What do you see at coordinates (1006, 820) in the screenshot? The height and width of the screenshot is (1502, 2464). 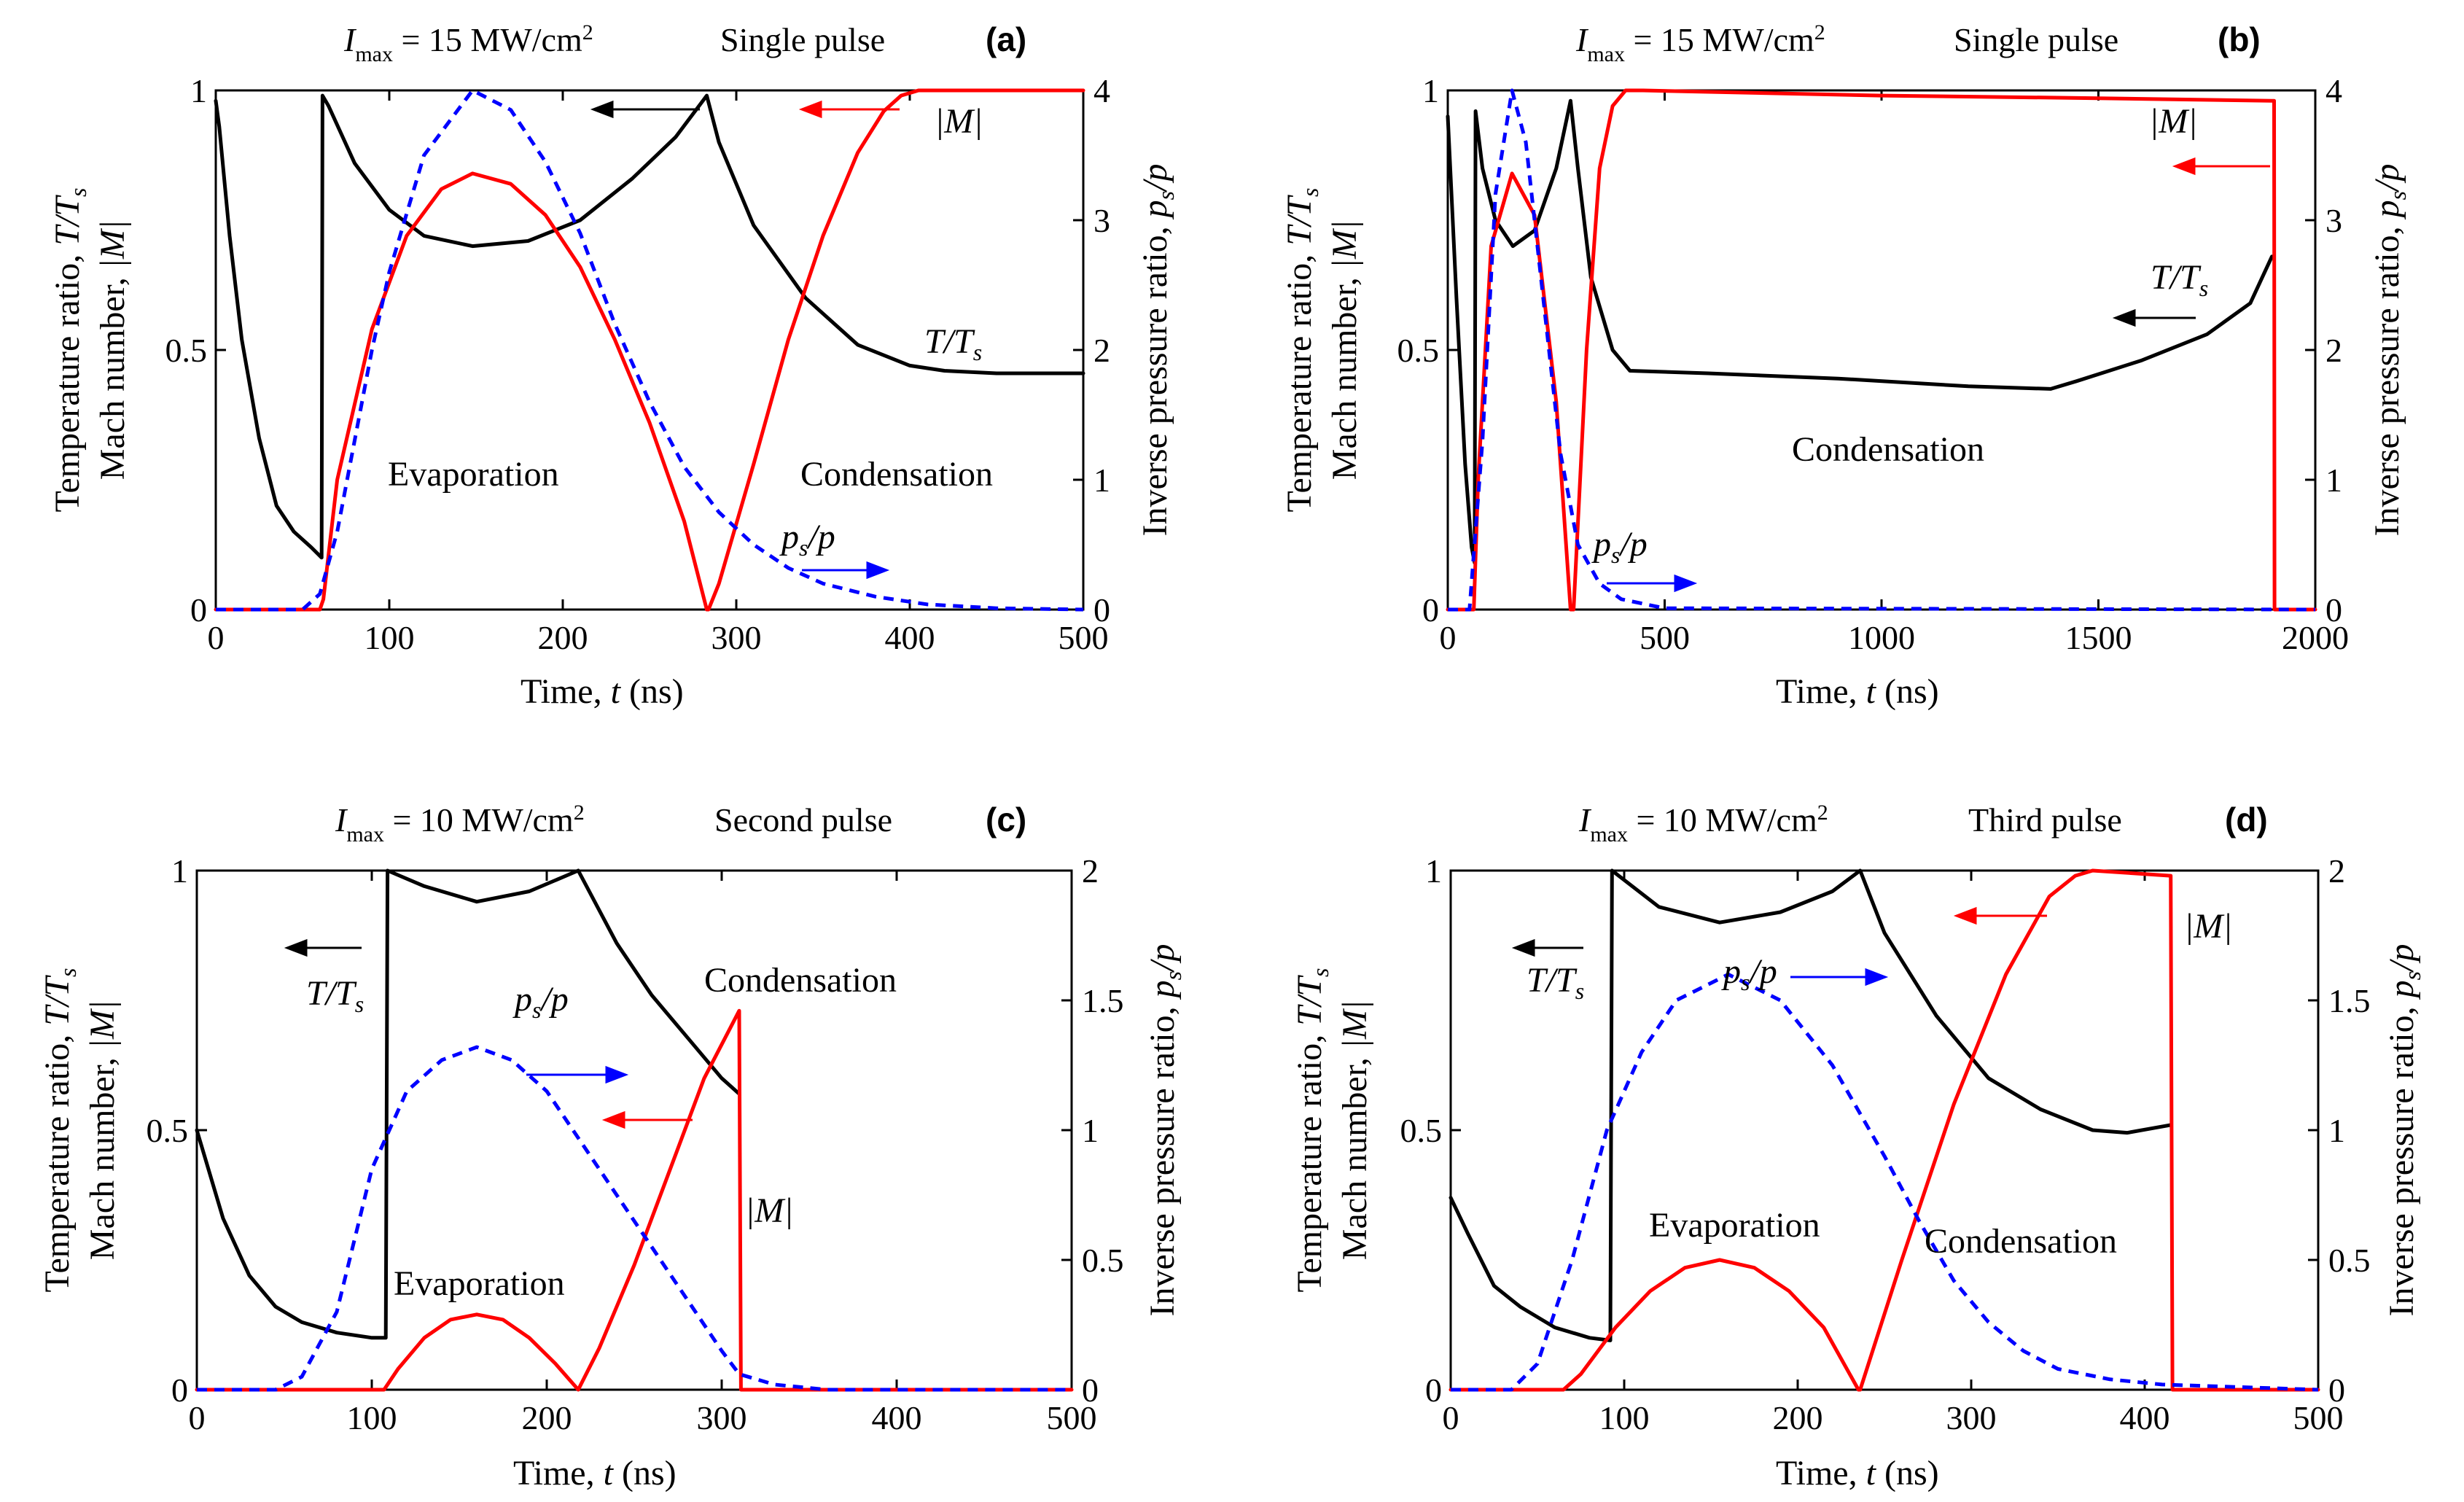 I see `panel-label-c: (c)` at bounding box center [1006, 820].